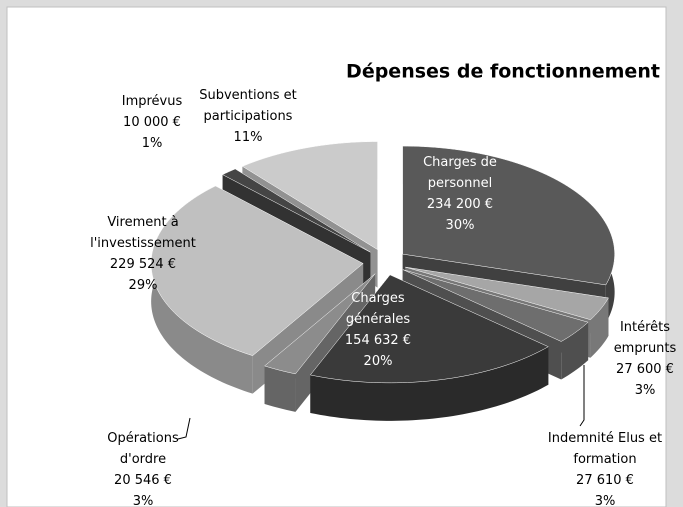 Image resolution: width=683 pixels, height=507 pixels. I want to click on percent-label: 29%, so click(143, 285).